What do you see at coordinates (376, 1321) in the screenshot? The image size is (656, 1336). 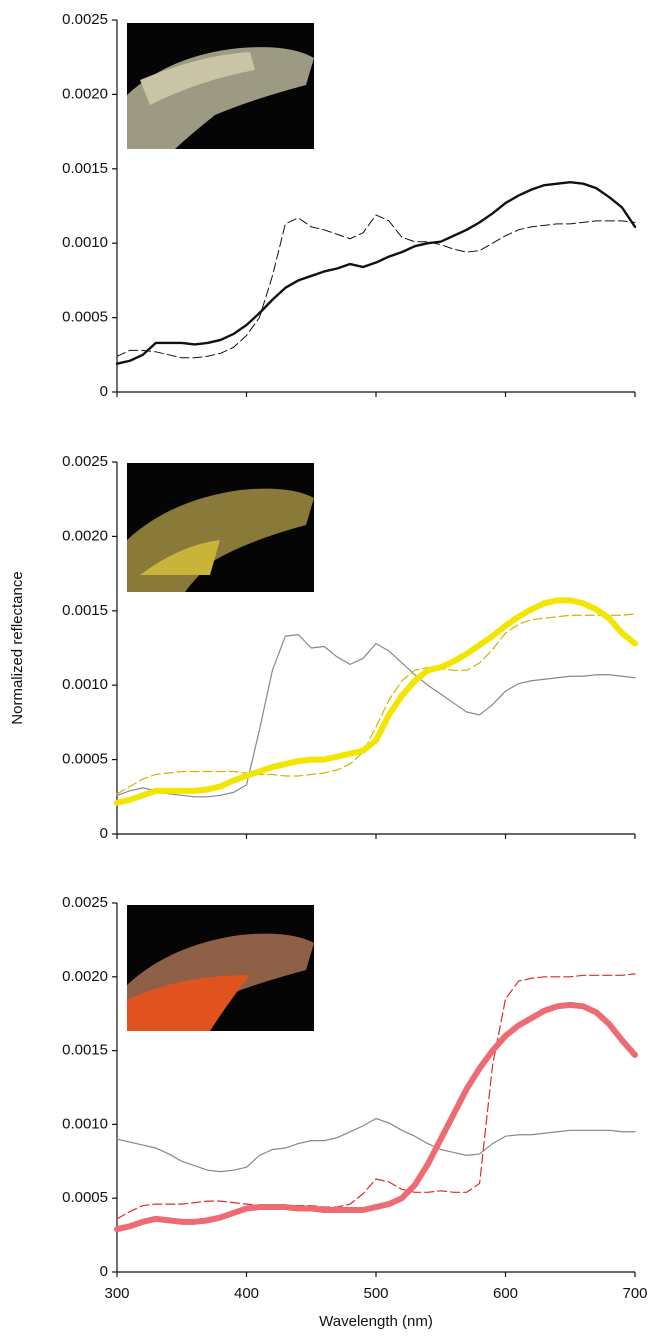 I see `x-axis-label: Wavelength (nm)` at bounding box center [376, 1321].